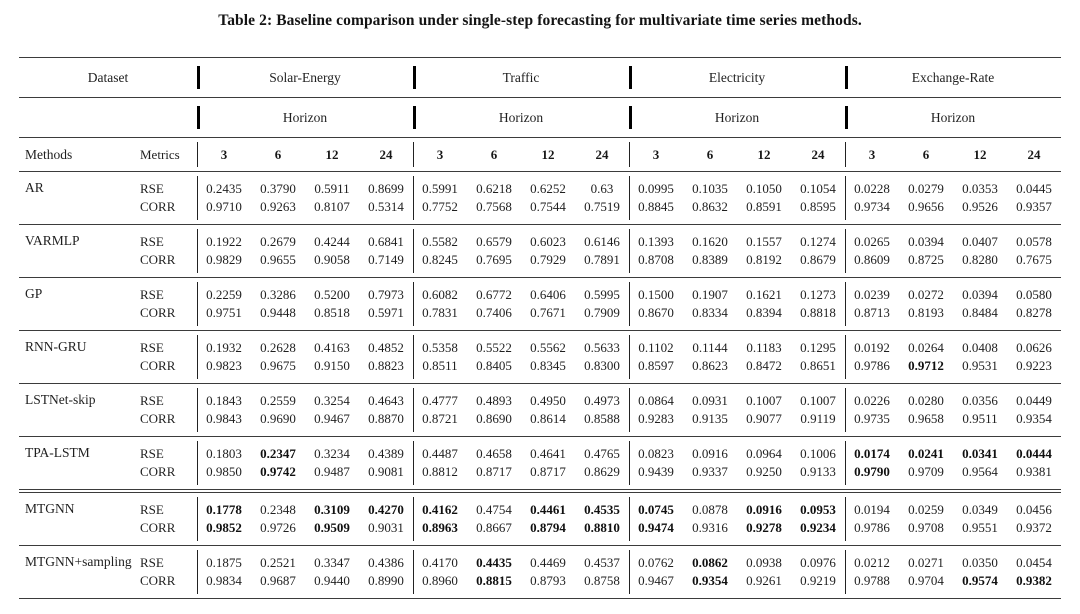 Image resolution: width=1080 pixels, height=614 pixels. I want to click on cell-value: 0.9261, so click(764, 580).